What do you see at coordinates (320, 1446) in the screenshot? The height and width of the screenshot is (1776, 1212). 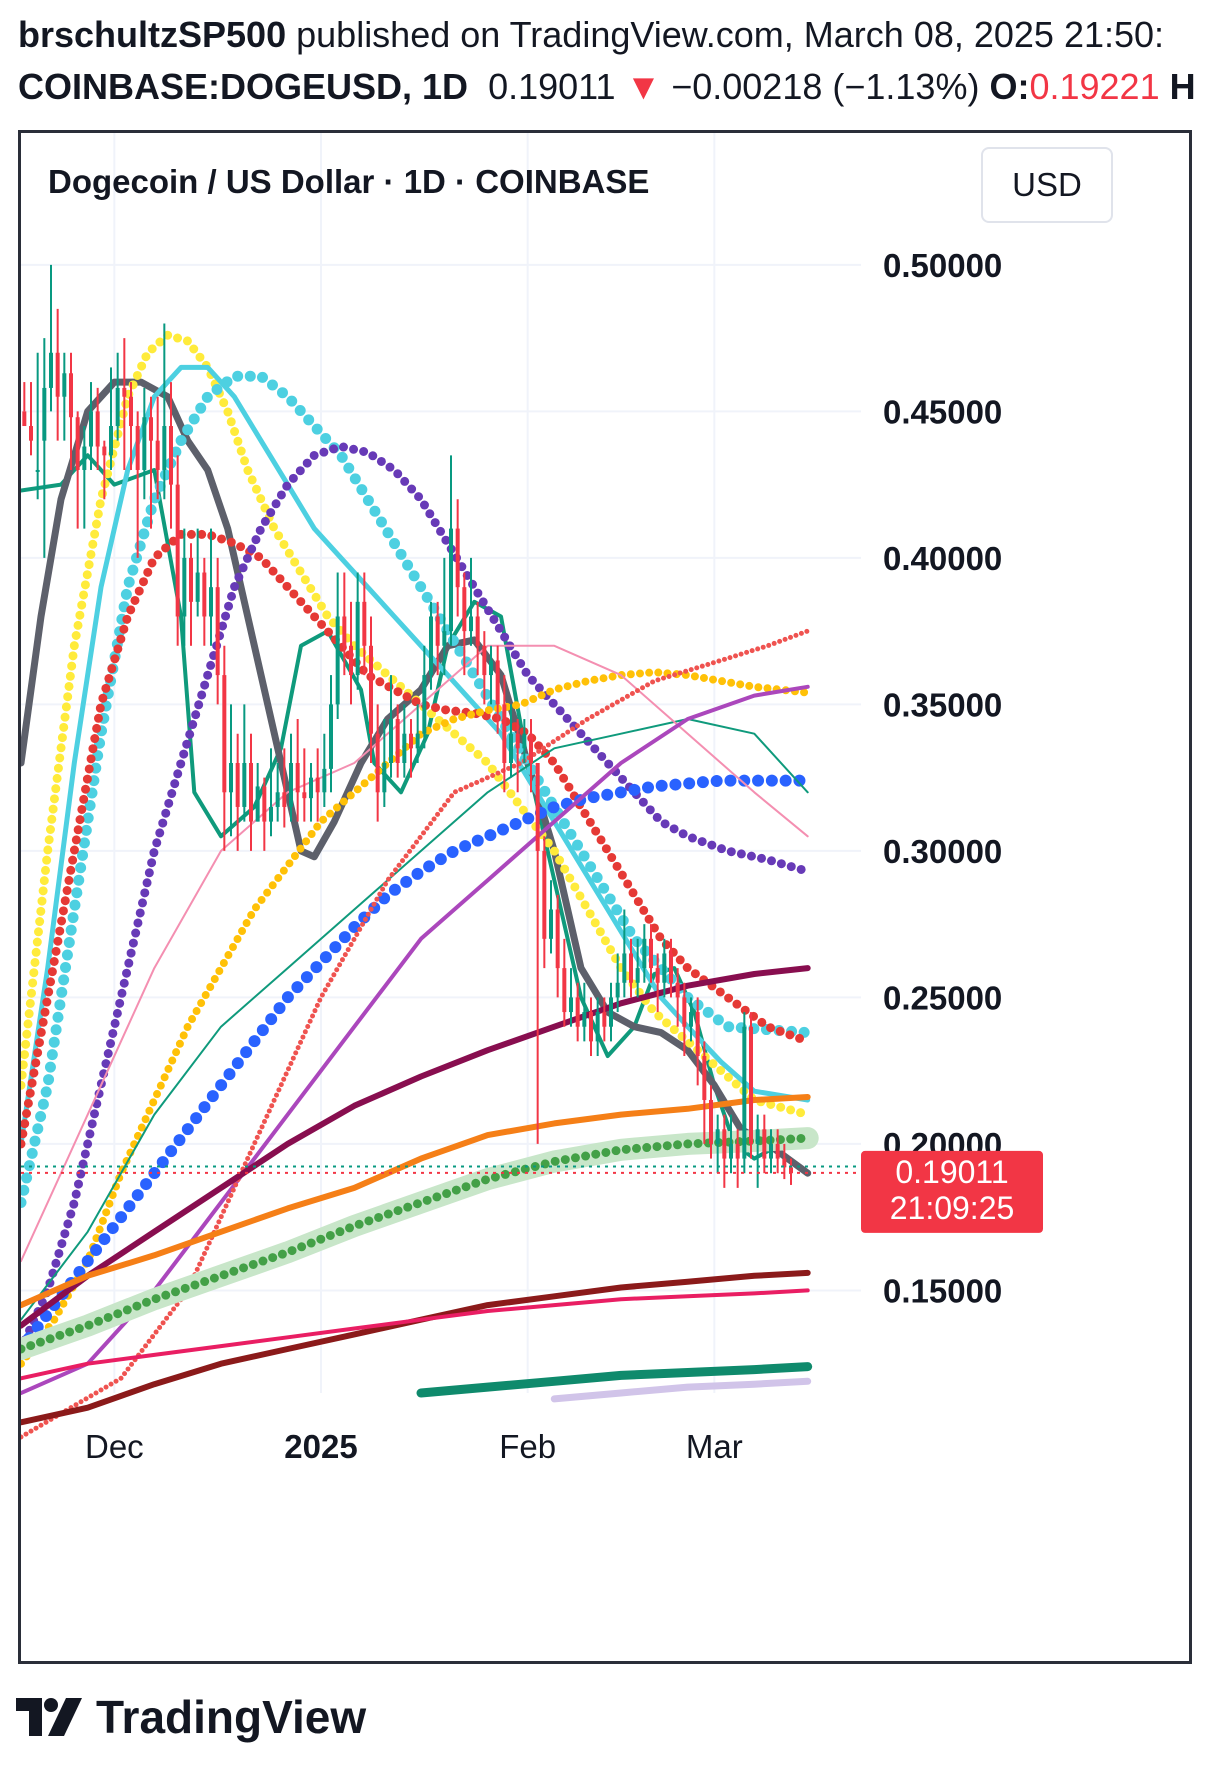 I see `x-tick-label: 2025` at bounding box center [320, 1446].